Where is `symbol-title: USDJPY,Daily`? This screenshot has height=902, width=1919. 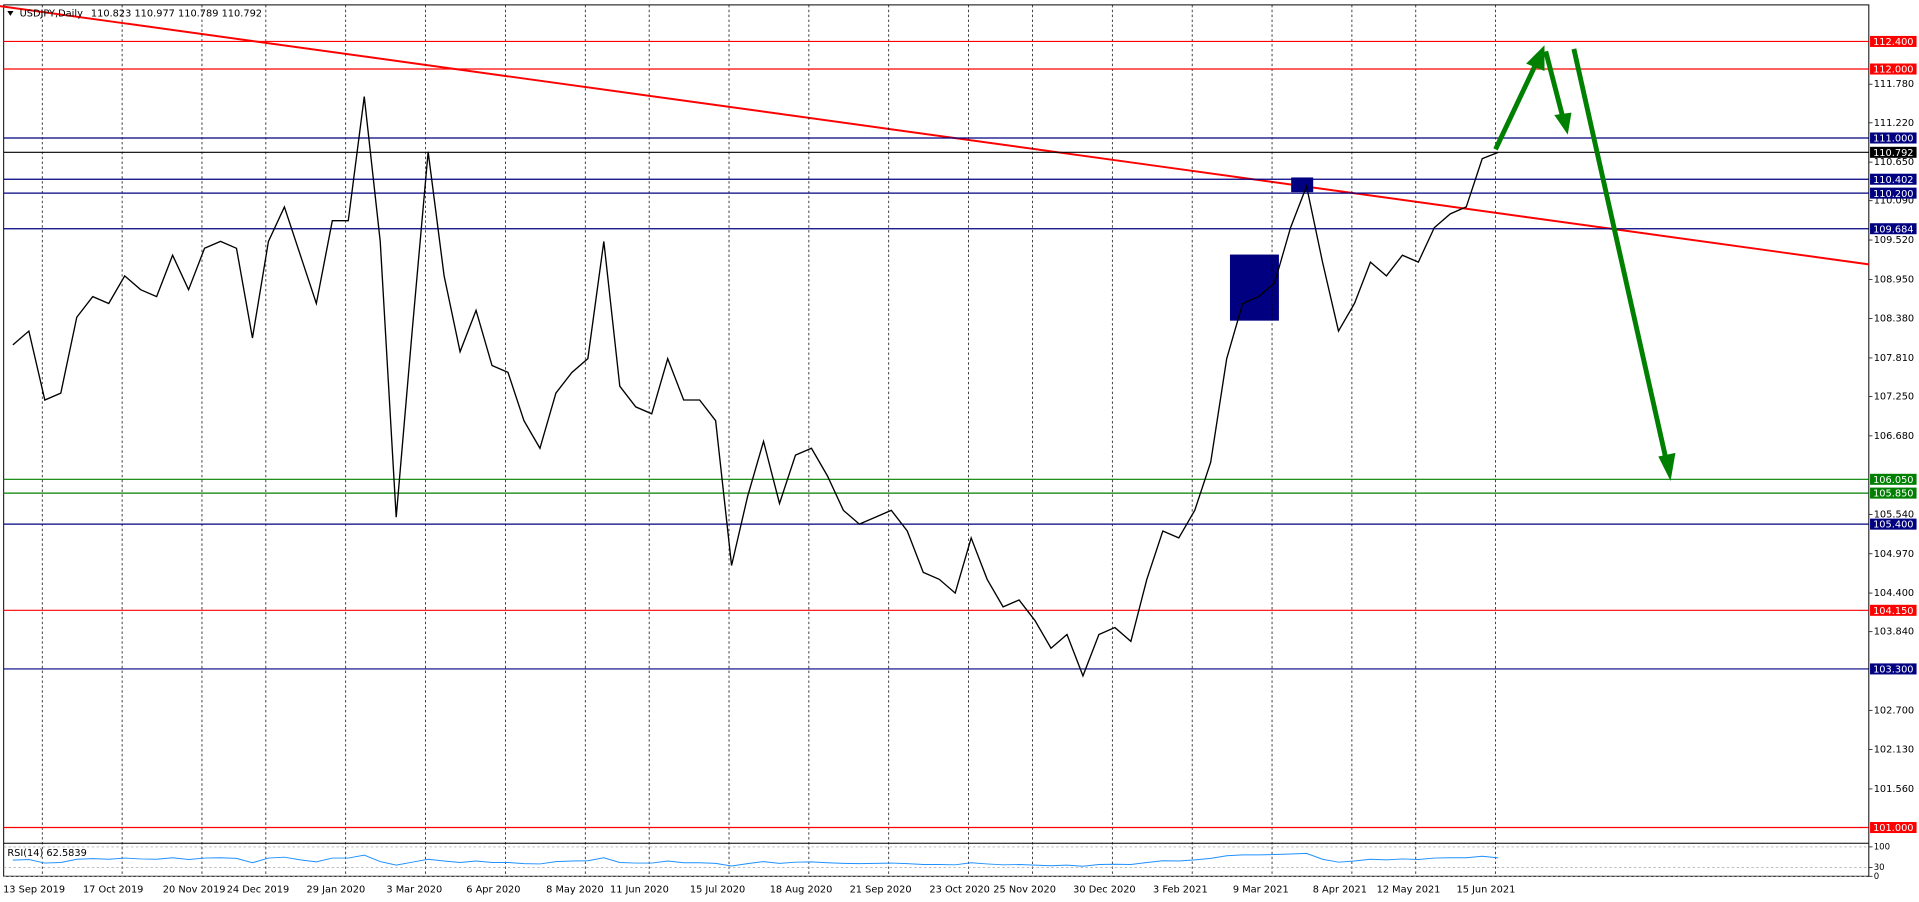
symbol-title: USDJPY,Daily is located at coordinates (52, 13).